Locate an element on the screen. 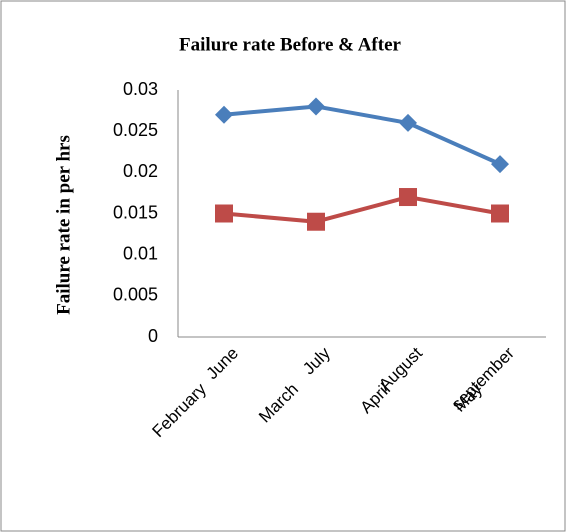 The image size is (566, 532). y-tick-label: 0.005 is located at coordinates (135, 295).